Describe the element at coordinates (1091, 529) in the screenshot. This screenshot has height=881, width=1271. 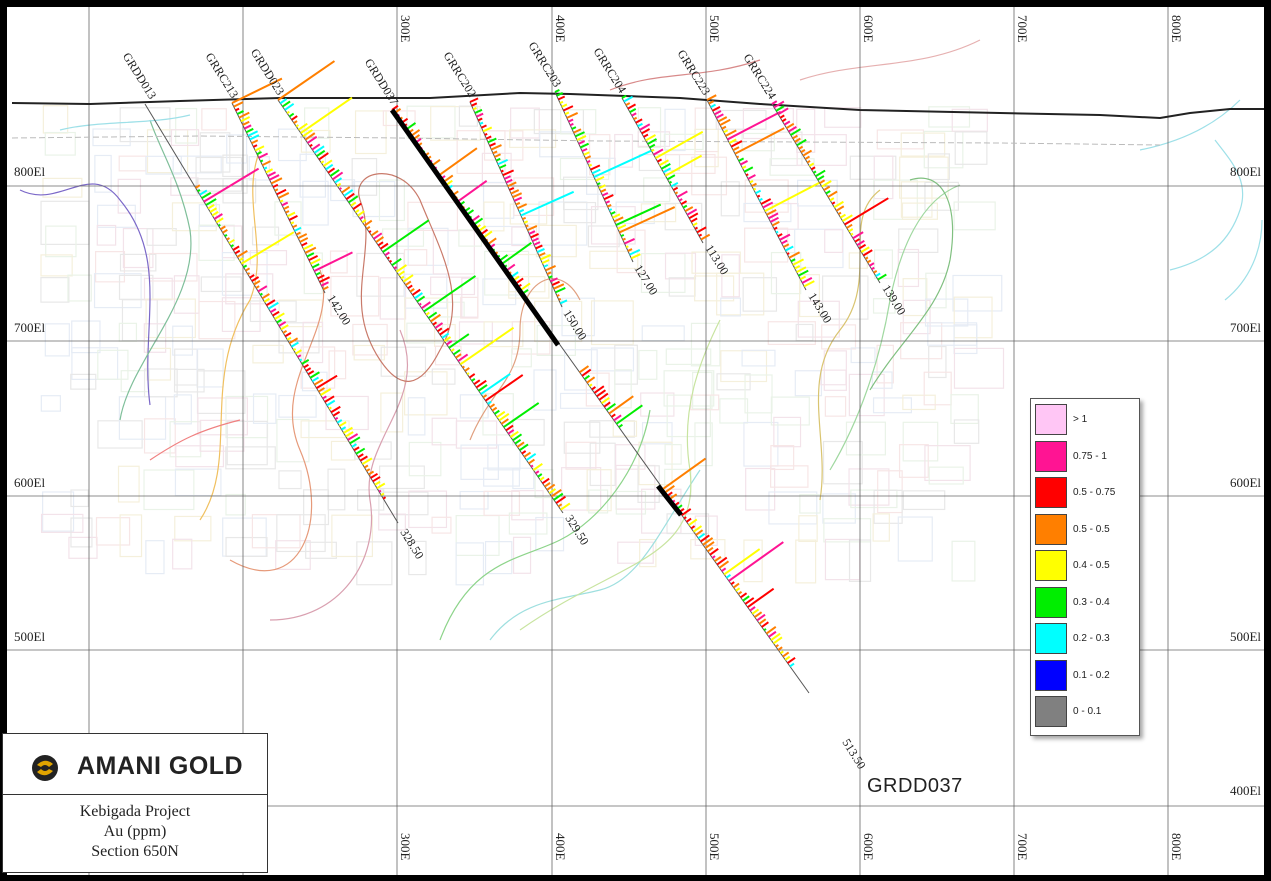
I see `legend-label: 0.5 - 0.5` at that location.